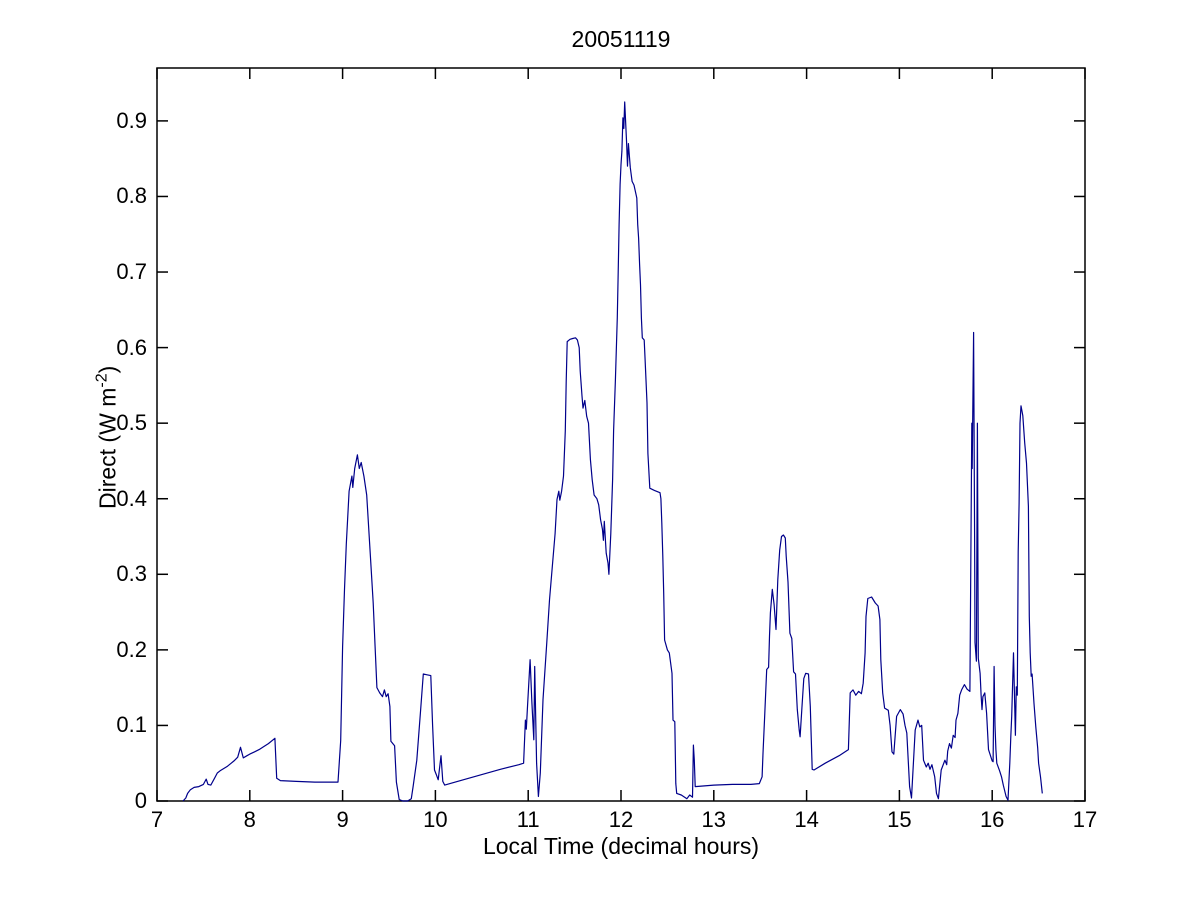 The height and width of the screenshot is (900, 1200). I want to click on x-tick-label: 12, so click(621, 819).